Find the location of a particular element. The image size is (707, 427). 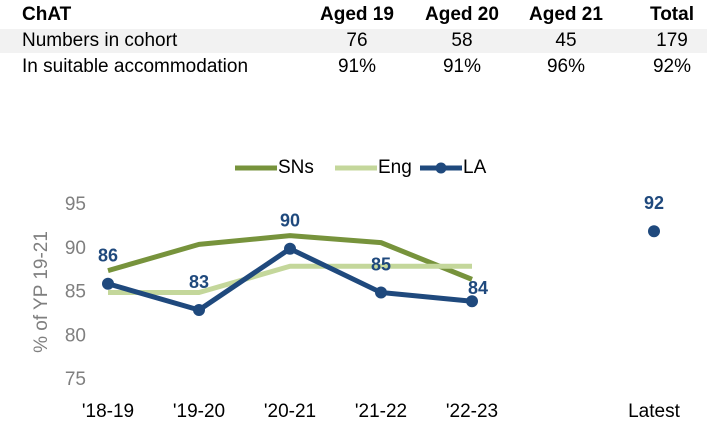

legend-label: LA is located at coordinates (475, 167).